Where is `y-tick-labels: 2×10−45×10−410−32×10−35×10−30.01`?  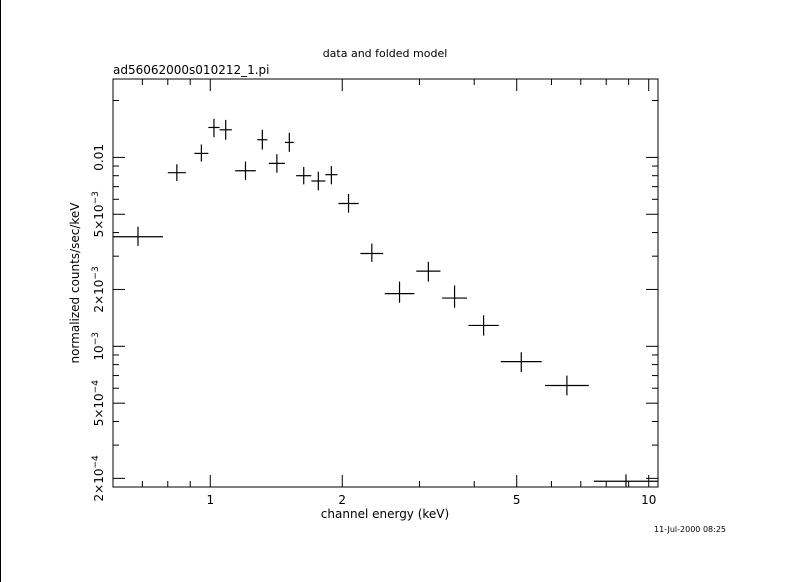
y-tick-labels: 2×10−45×10−410−32×10−35×10−30.01 is located at coordinates (98, 322).